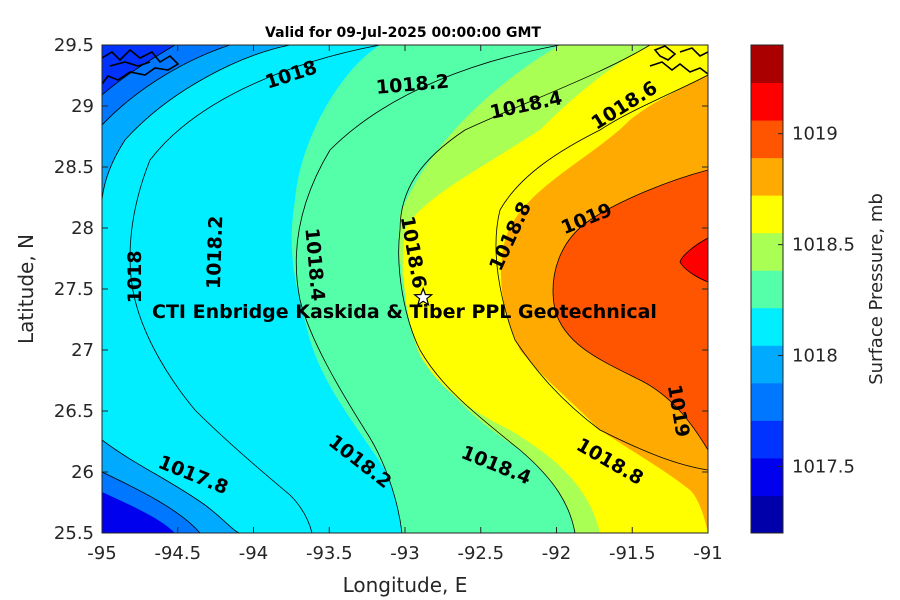  Describe the element at coordinates (815, 134) in the screenshot. I see `colorbar-tick-label: 1019` at that location.